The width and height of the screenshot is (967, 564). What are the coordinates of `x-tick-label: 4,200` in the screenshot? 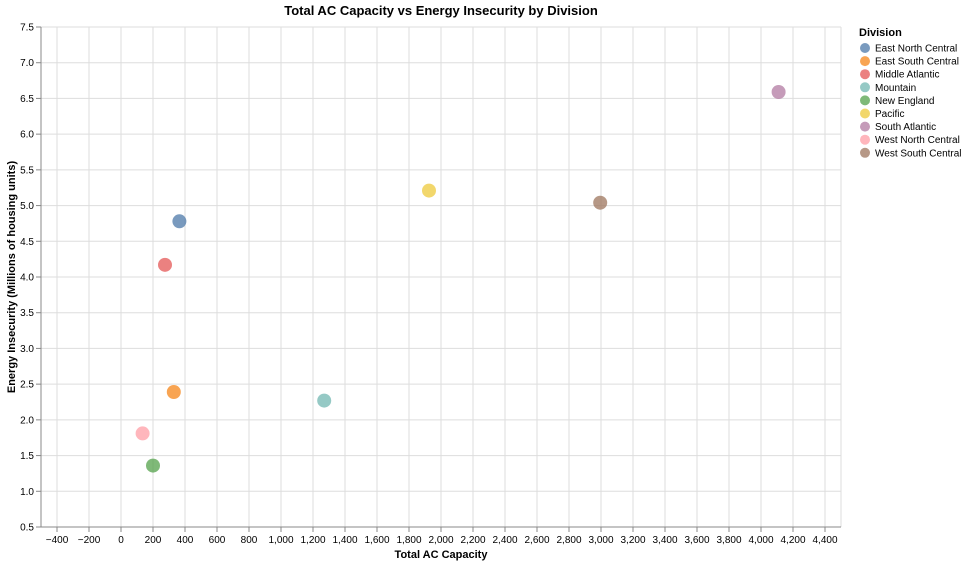 It's located at (792, 540).